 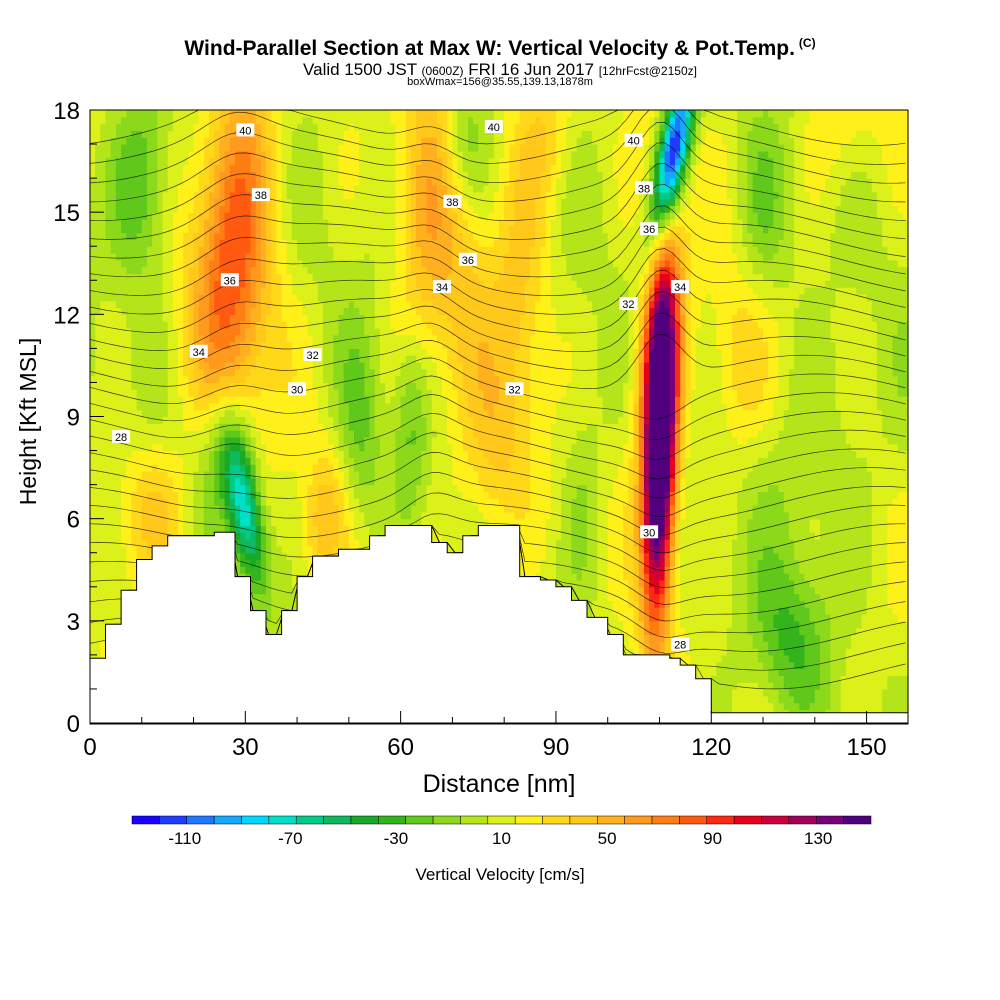 What do you see at coordinates (712, 838) in the screenshot?
I see `colorbar-tick-label: 90` at bounding box center [712, 838].